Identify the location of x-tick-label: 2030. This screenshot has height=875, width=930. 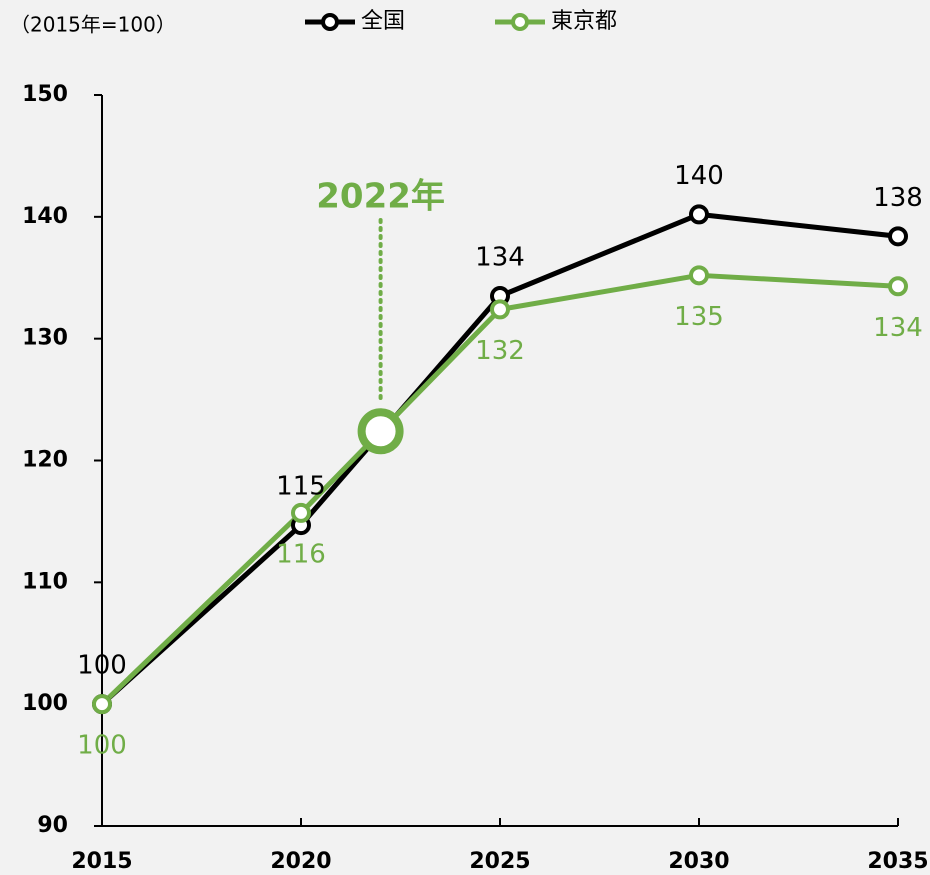
(698, 861).